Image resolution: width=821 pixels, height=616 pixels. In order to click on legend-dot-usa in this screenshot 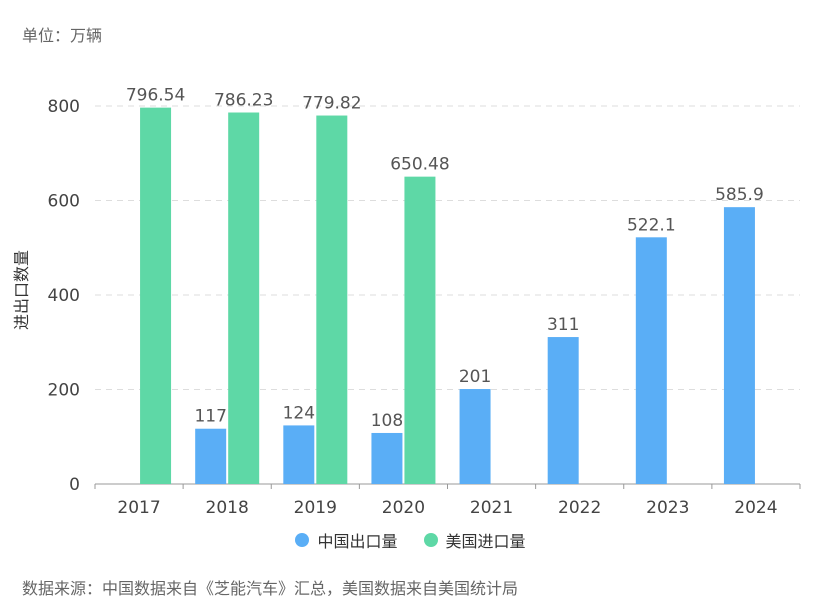, I will do `click(430, 540)`.